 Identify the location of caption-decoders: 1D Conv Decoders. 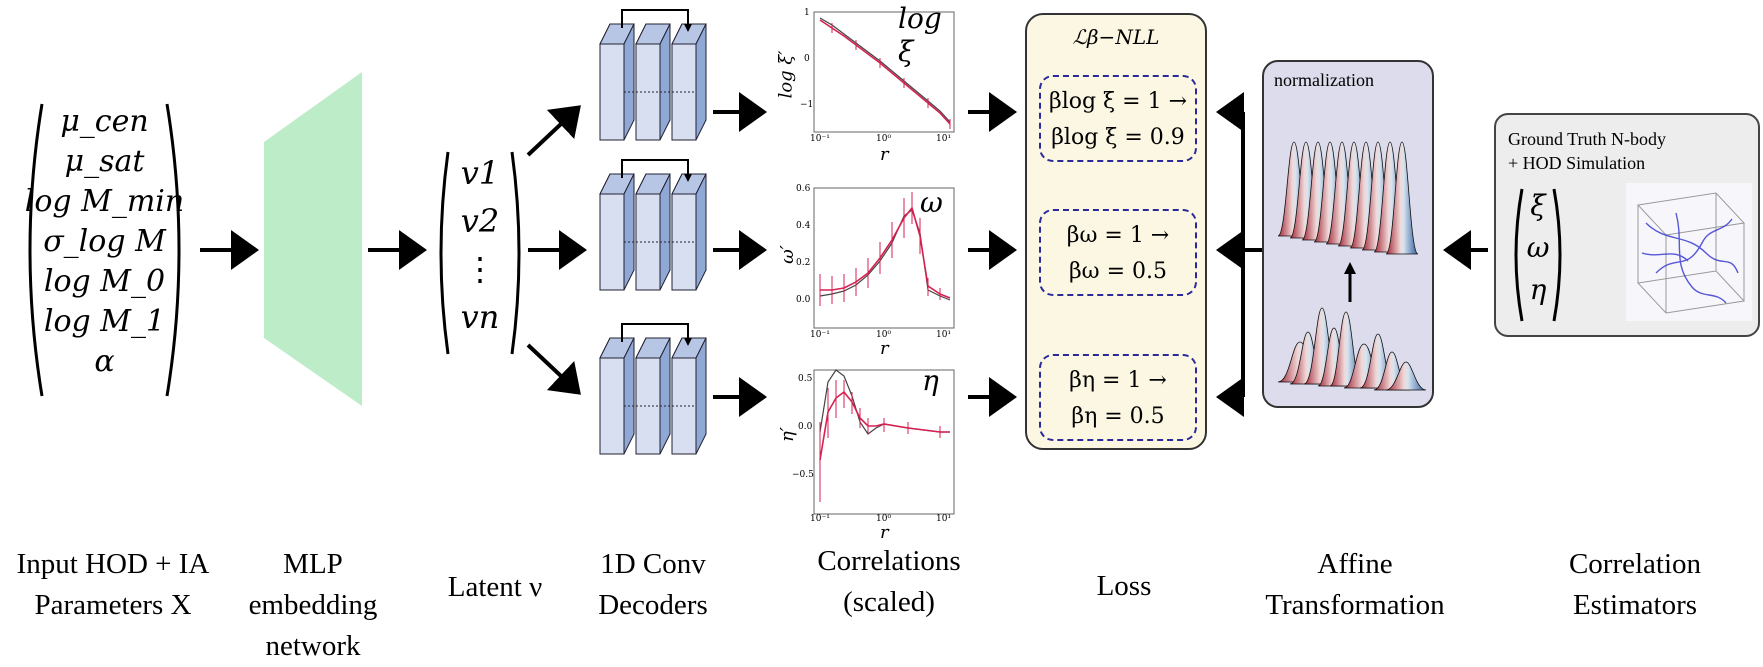
(653, 585).